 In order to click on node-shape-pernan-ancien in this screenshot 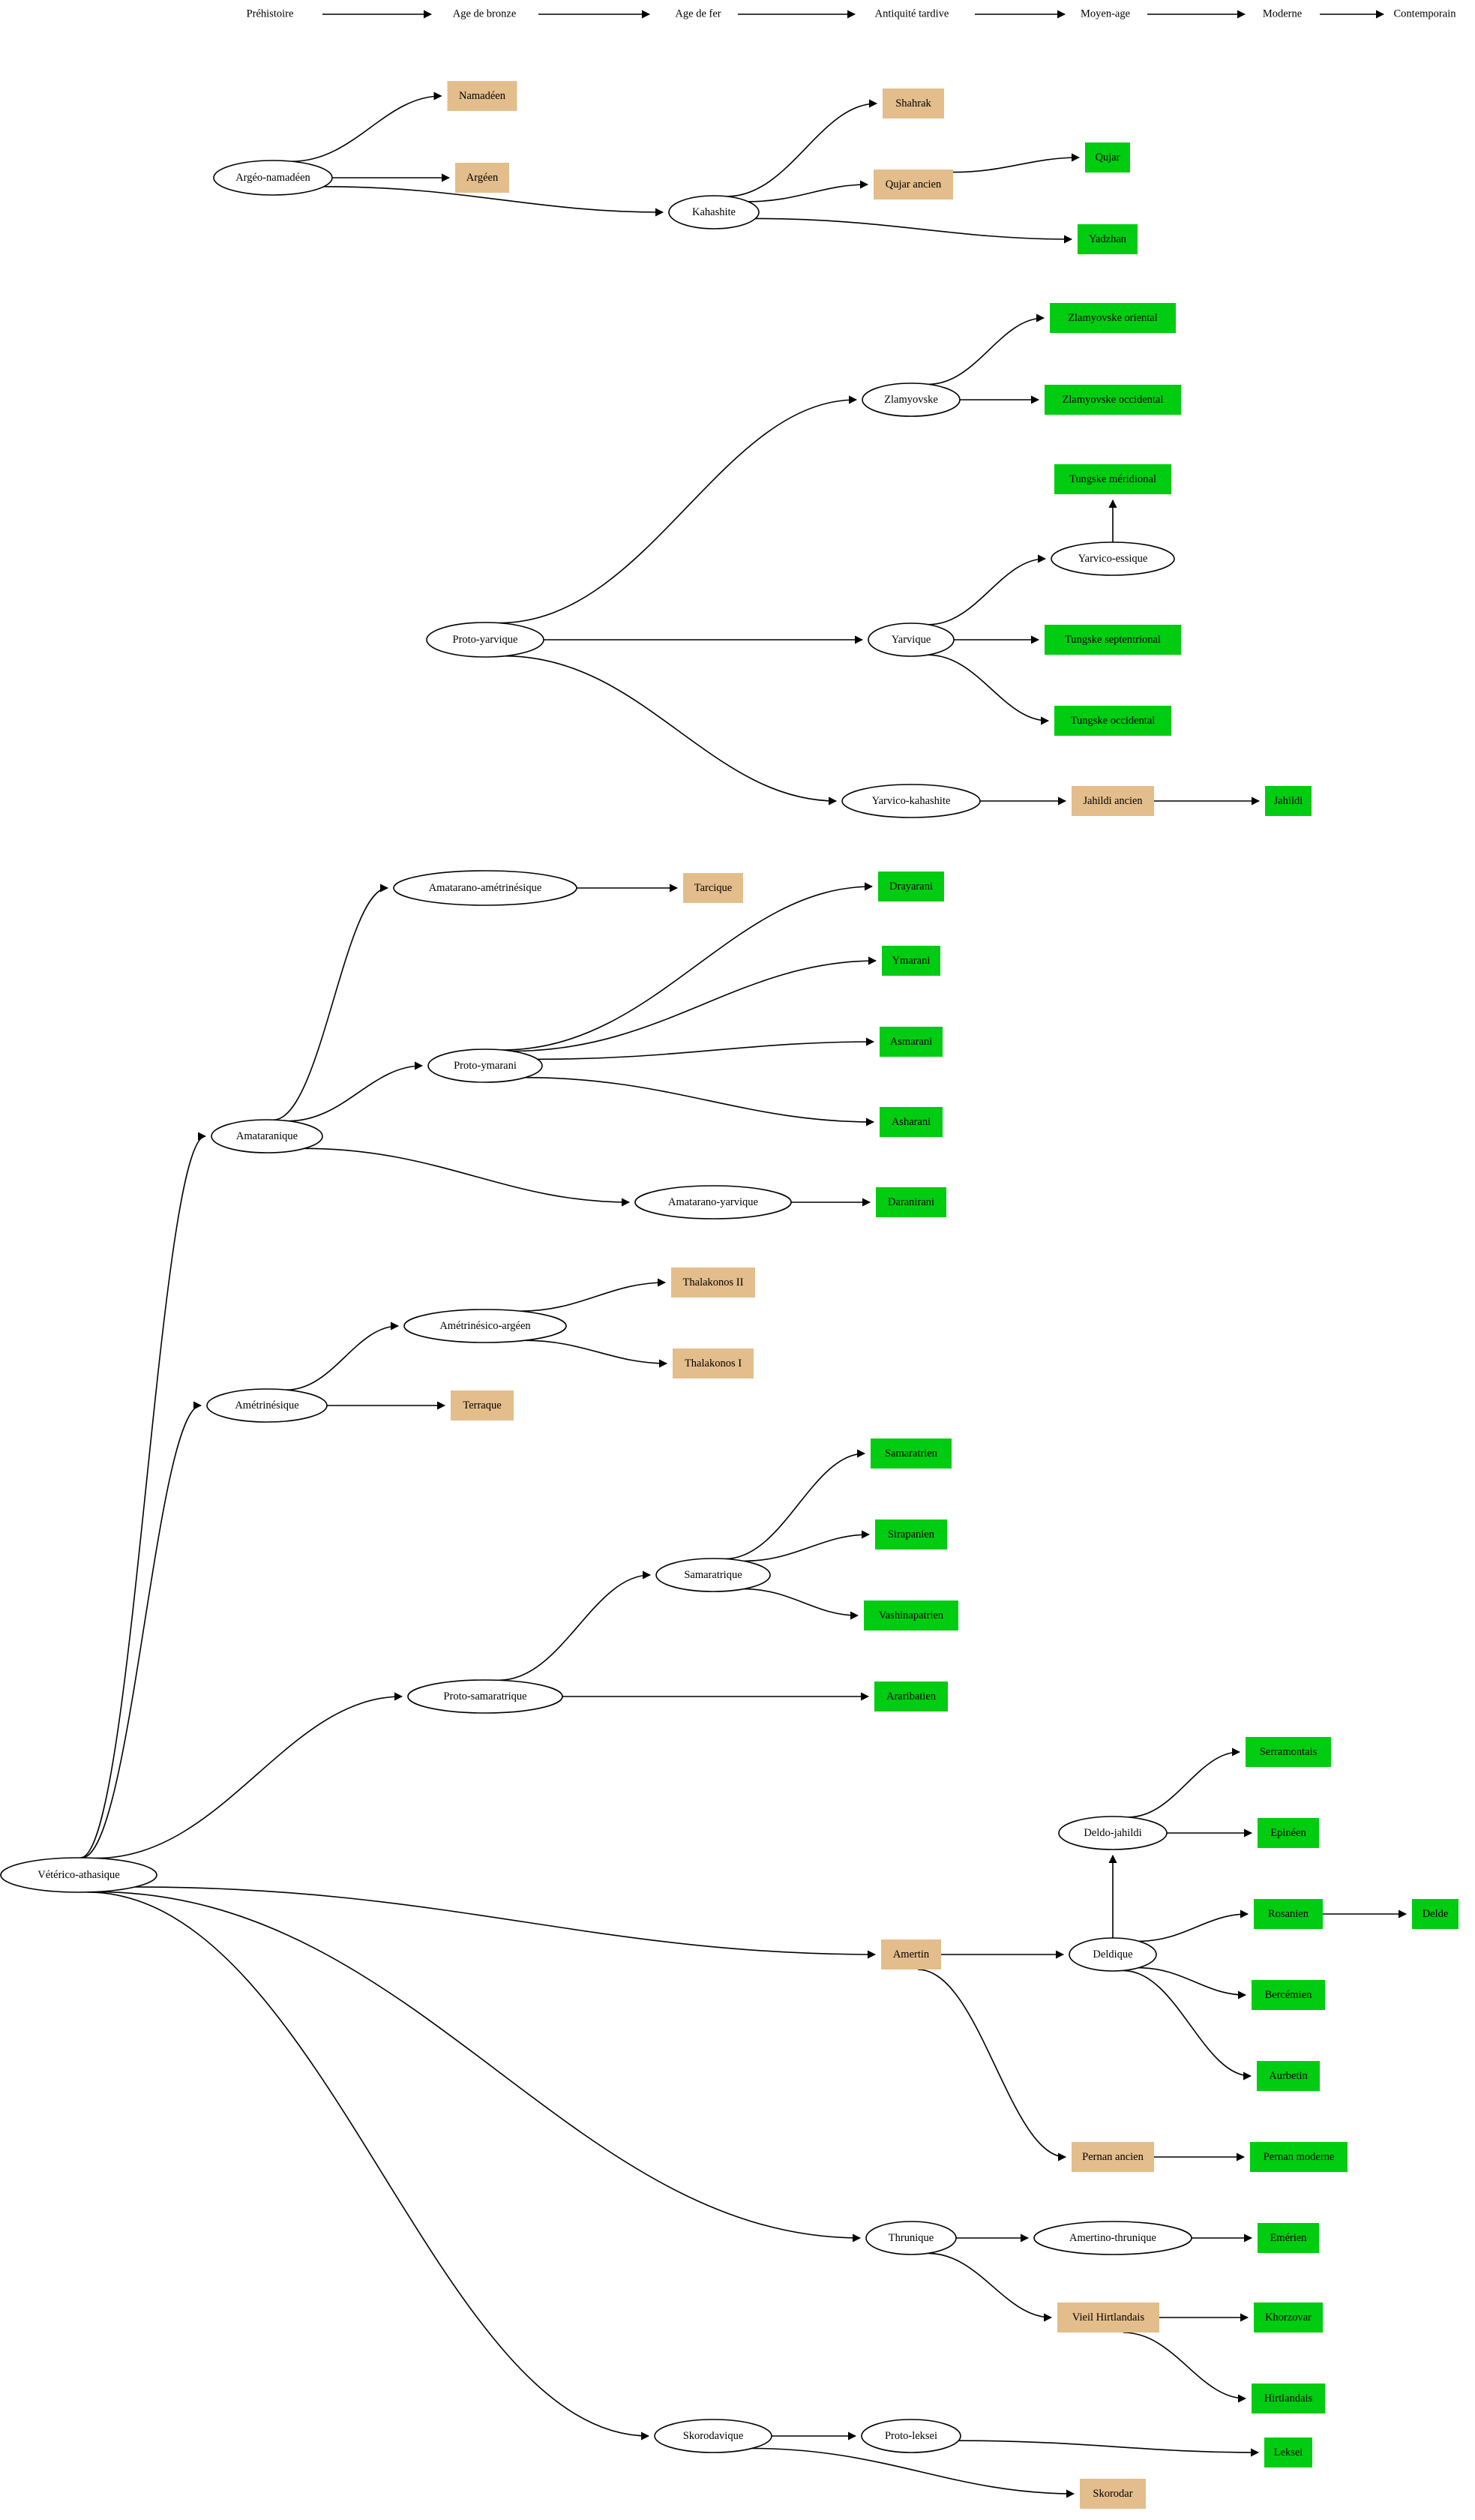, I will do `click(1113, 2157)`.